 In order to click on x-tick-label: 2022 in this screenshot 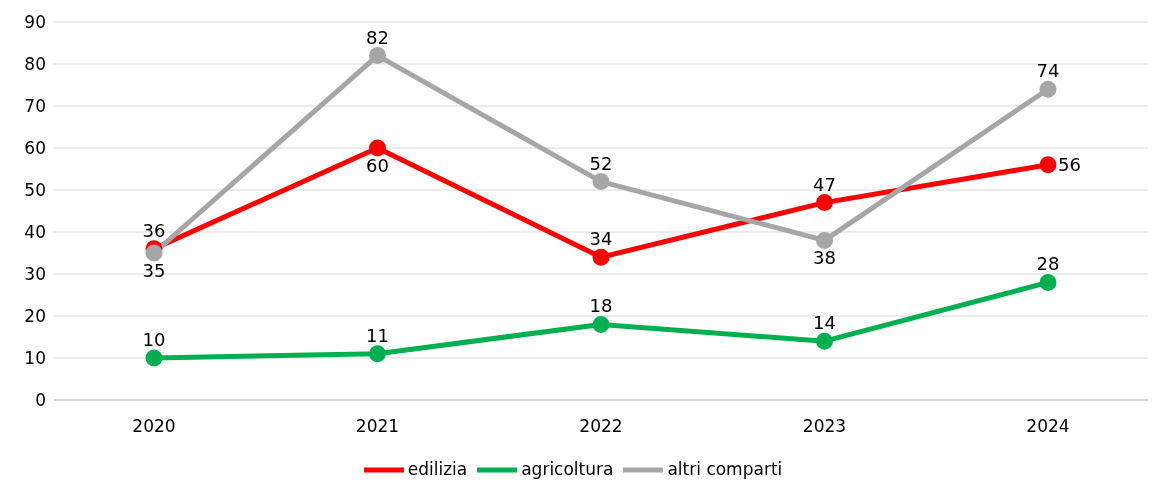, I will do `click(601, 426)`.